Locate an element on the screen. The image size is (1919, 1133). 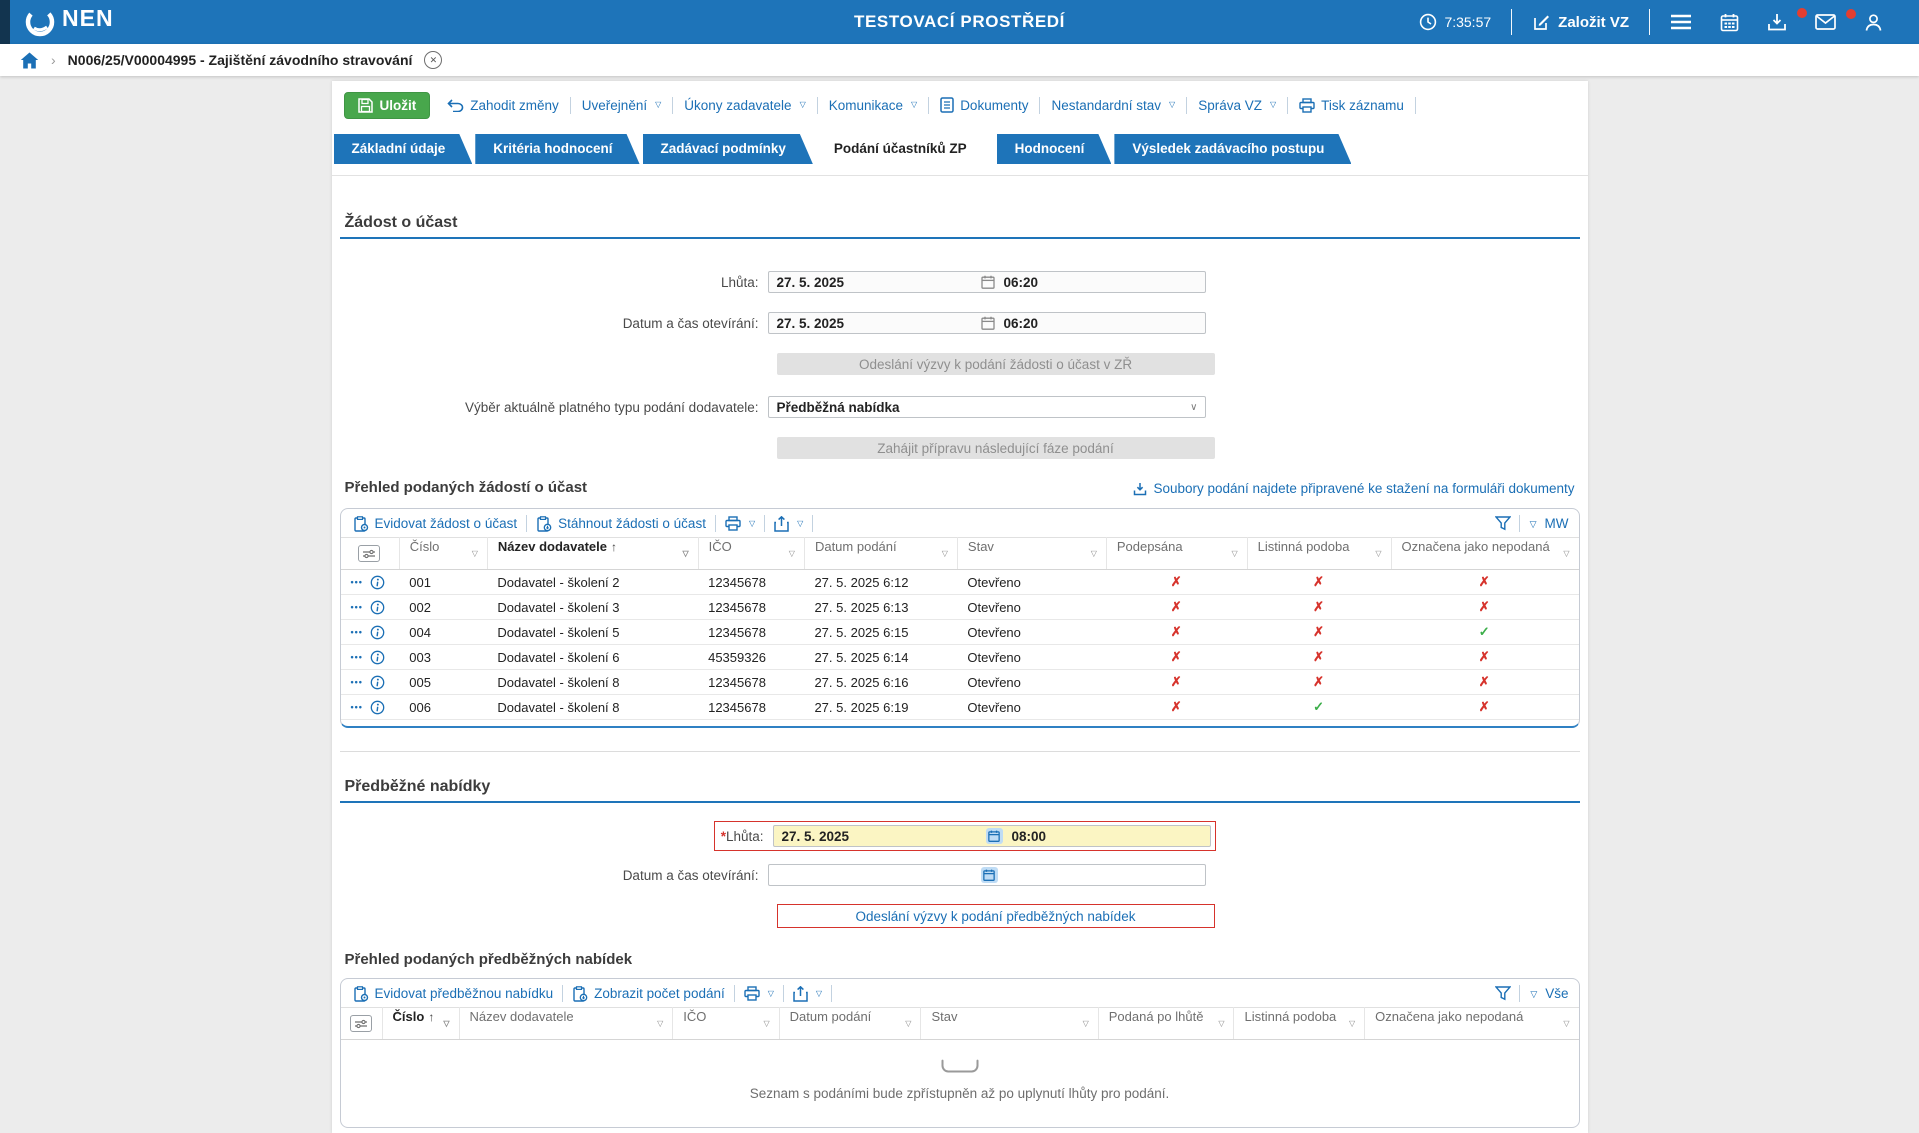
show-submission-count-button: Zobrazit počet podání is located at coordinates (648, 993).